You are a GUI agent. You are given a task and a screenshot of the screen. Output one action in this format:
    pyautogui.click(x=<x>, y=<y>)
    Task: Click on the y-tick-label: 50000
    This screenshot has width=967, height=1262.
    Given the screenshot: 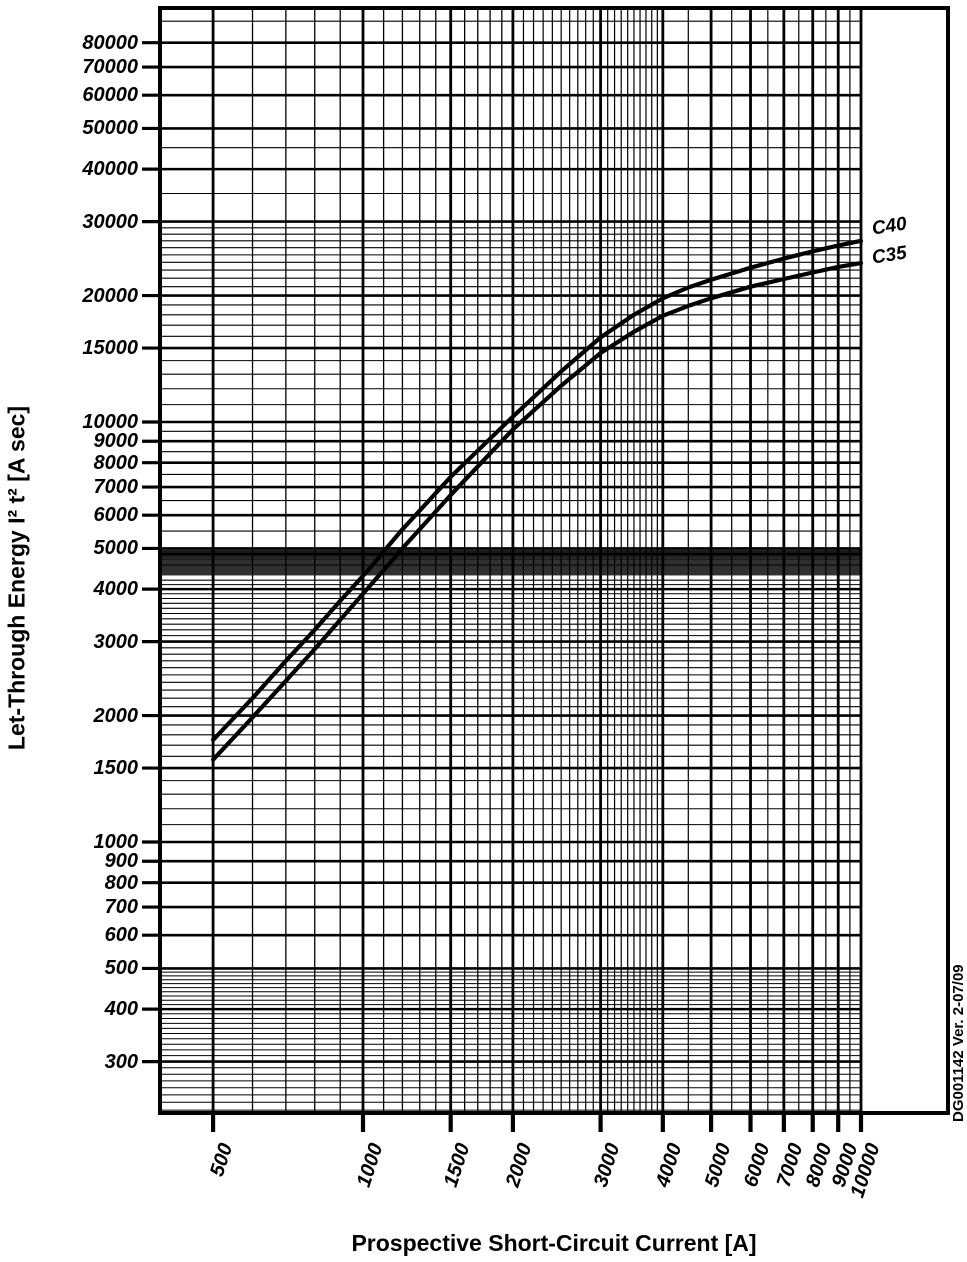 What is the action you would take?
    pyautogui.click(x=110, y=128)
    